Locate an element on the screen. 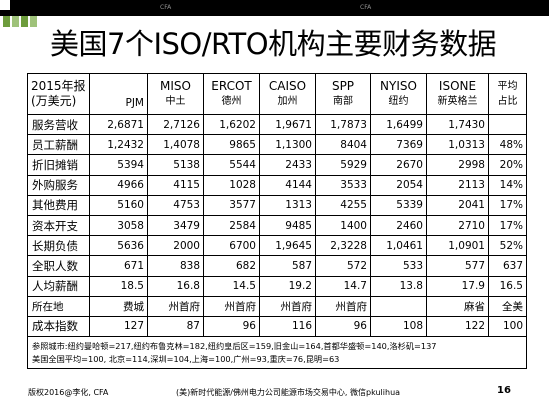 This screenshot has width=549, height=410. table-cell: 87 is located at coordinates (175, 326).